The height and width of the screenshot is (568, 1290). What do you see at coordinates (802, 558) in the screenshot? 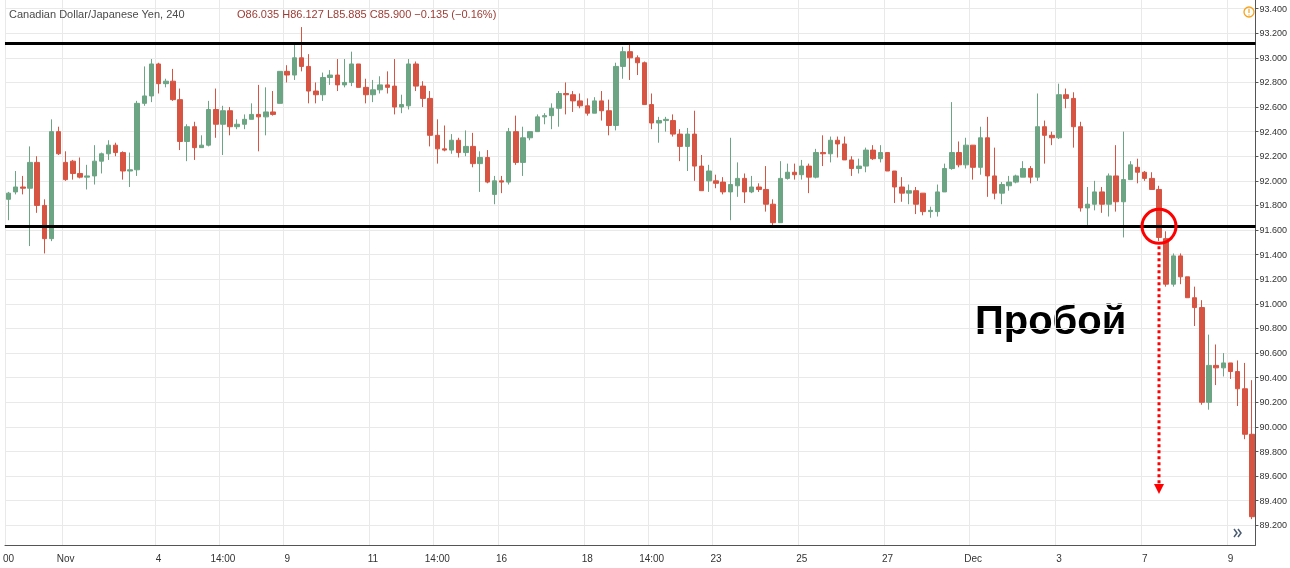
I see `x-tick-label: 25` at bounding box center [802, 558].